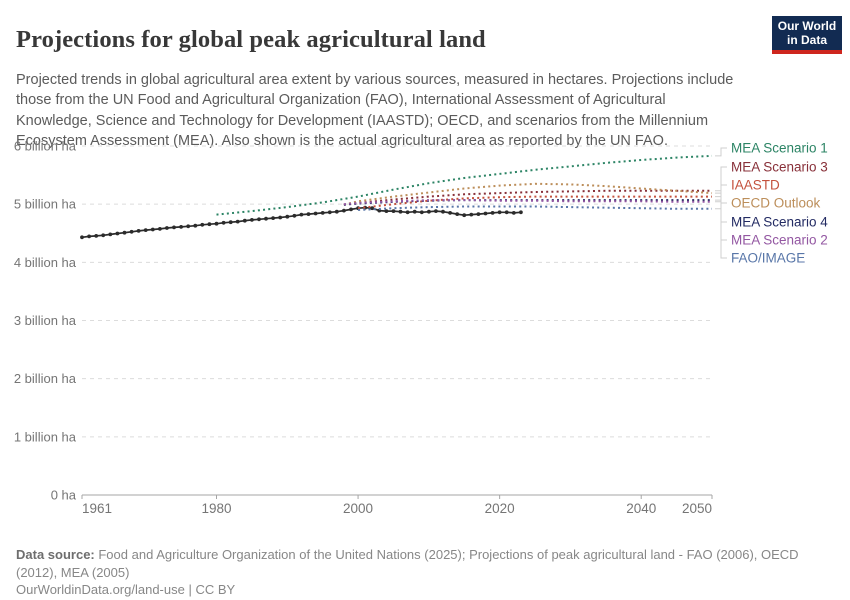 This screenshot has height=600, width=850. What do you see at coordinates (806, 40) in the screenshot?
I see `owid-logo-line2: in Data` at bounding box center [806, 40].